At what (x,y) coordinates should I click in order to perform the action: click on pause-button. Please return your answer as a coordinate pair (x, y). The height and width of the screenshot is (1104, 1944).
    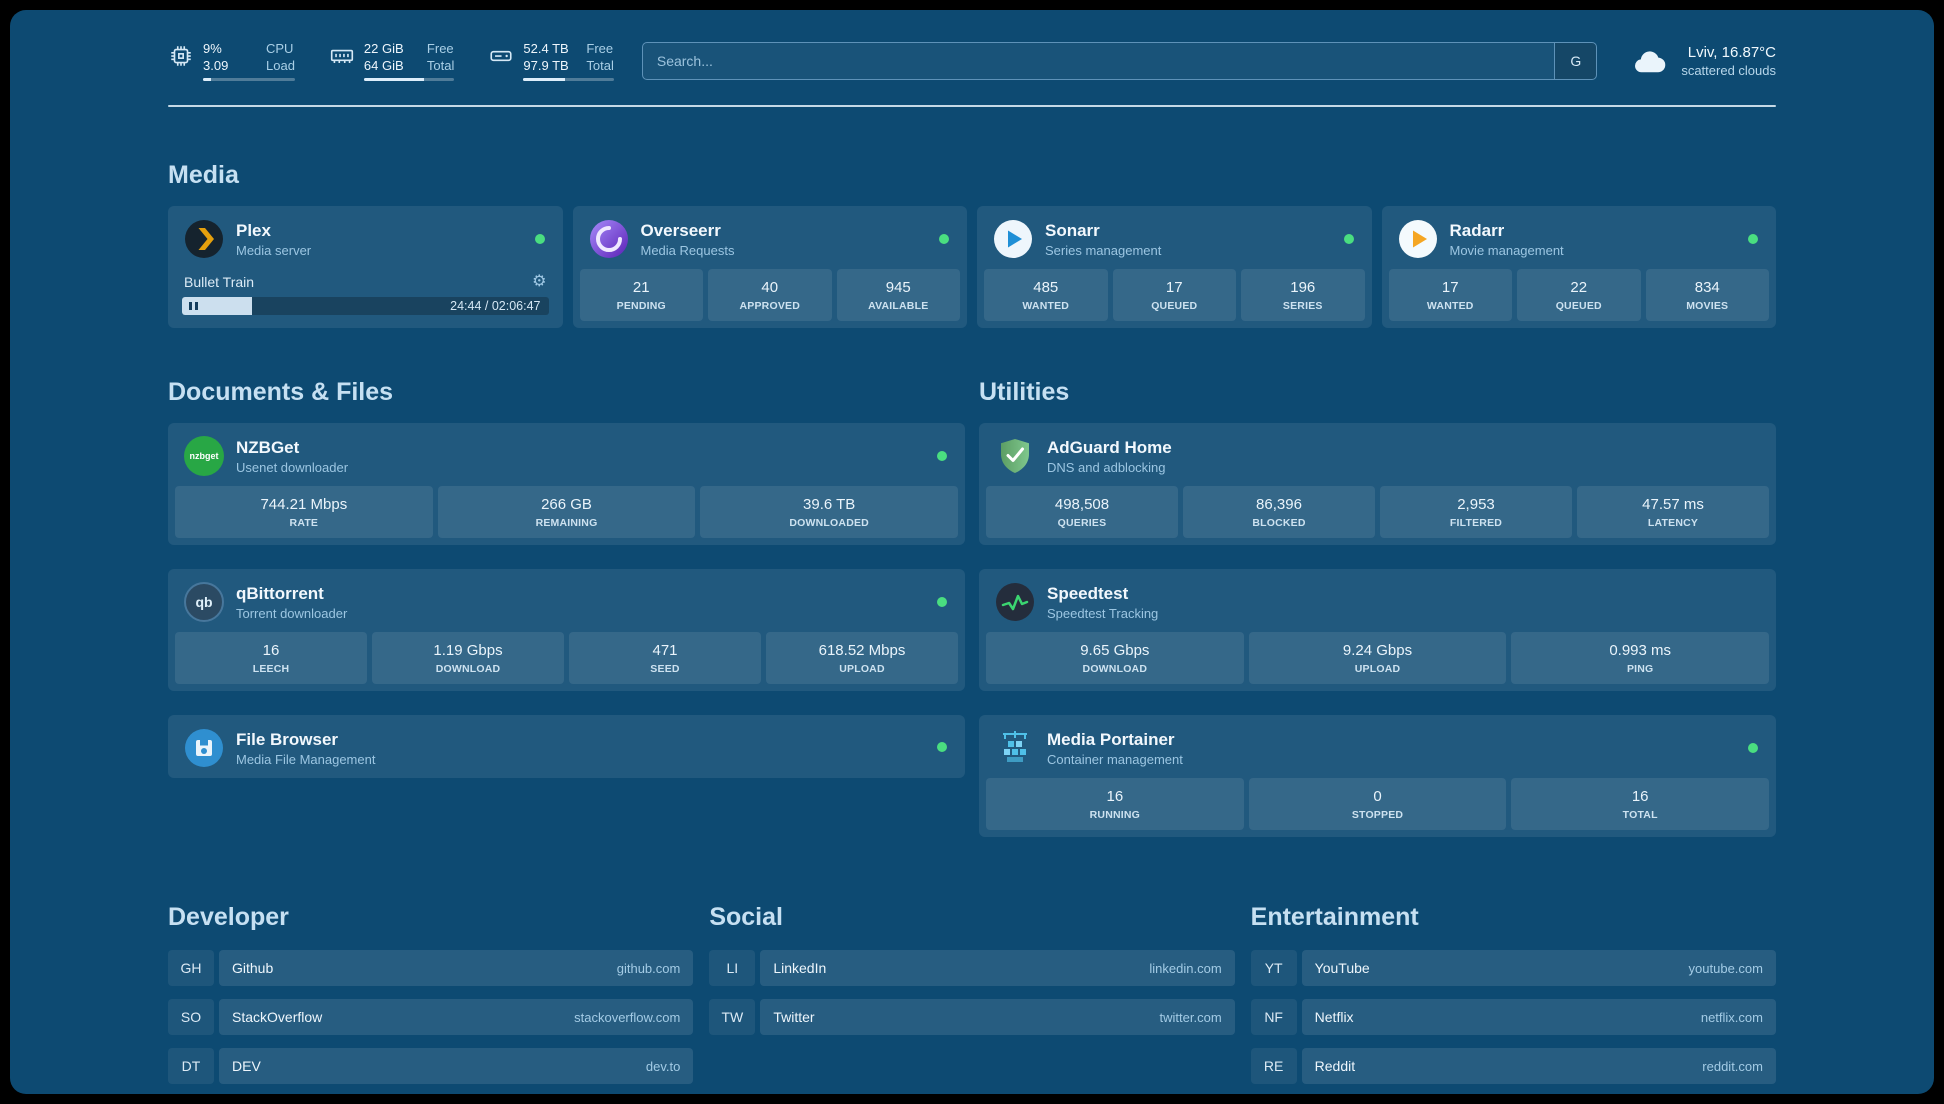
    Looking at the image, I should click on (193, 306).